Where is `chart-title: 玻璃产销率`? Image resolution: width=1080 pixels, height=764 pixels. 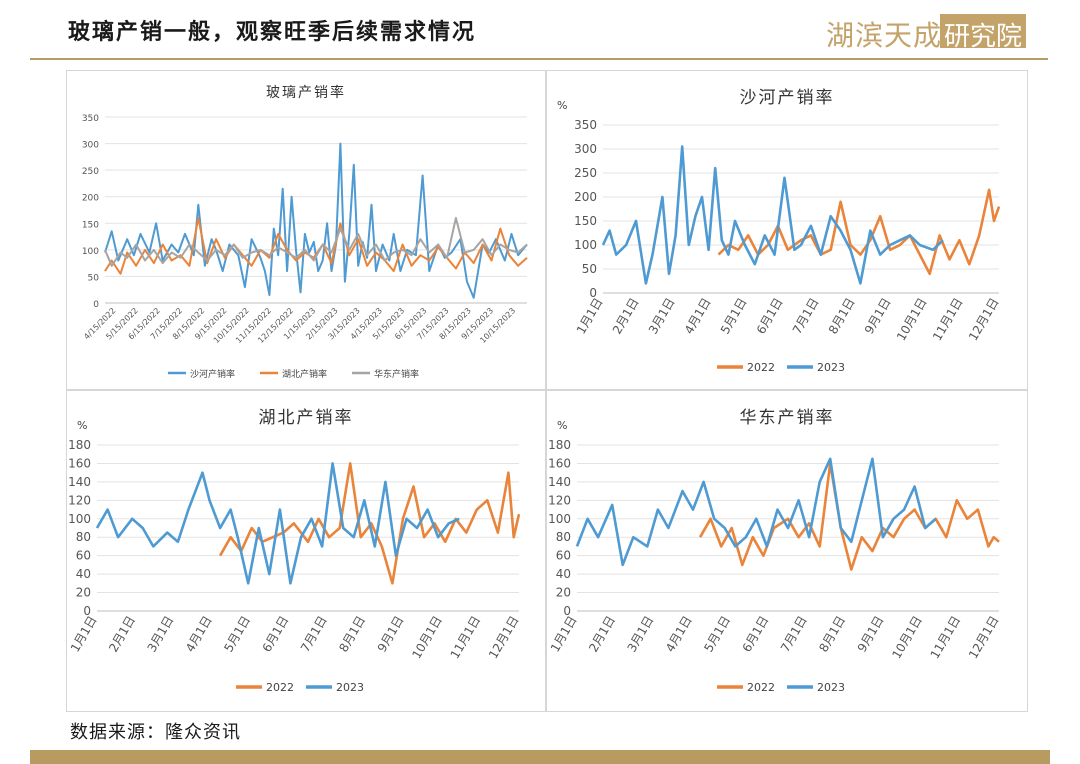
chart-title: 玻璃产销率 is located at coordinates (306, 92).